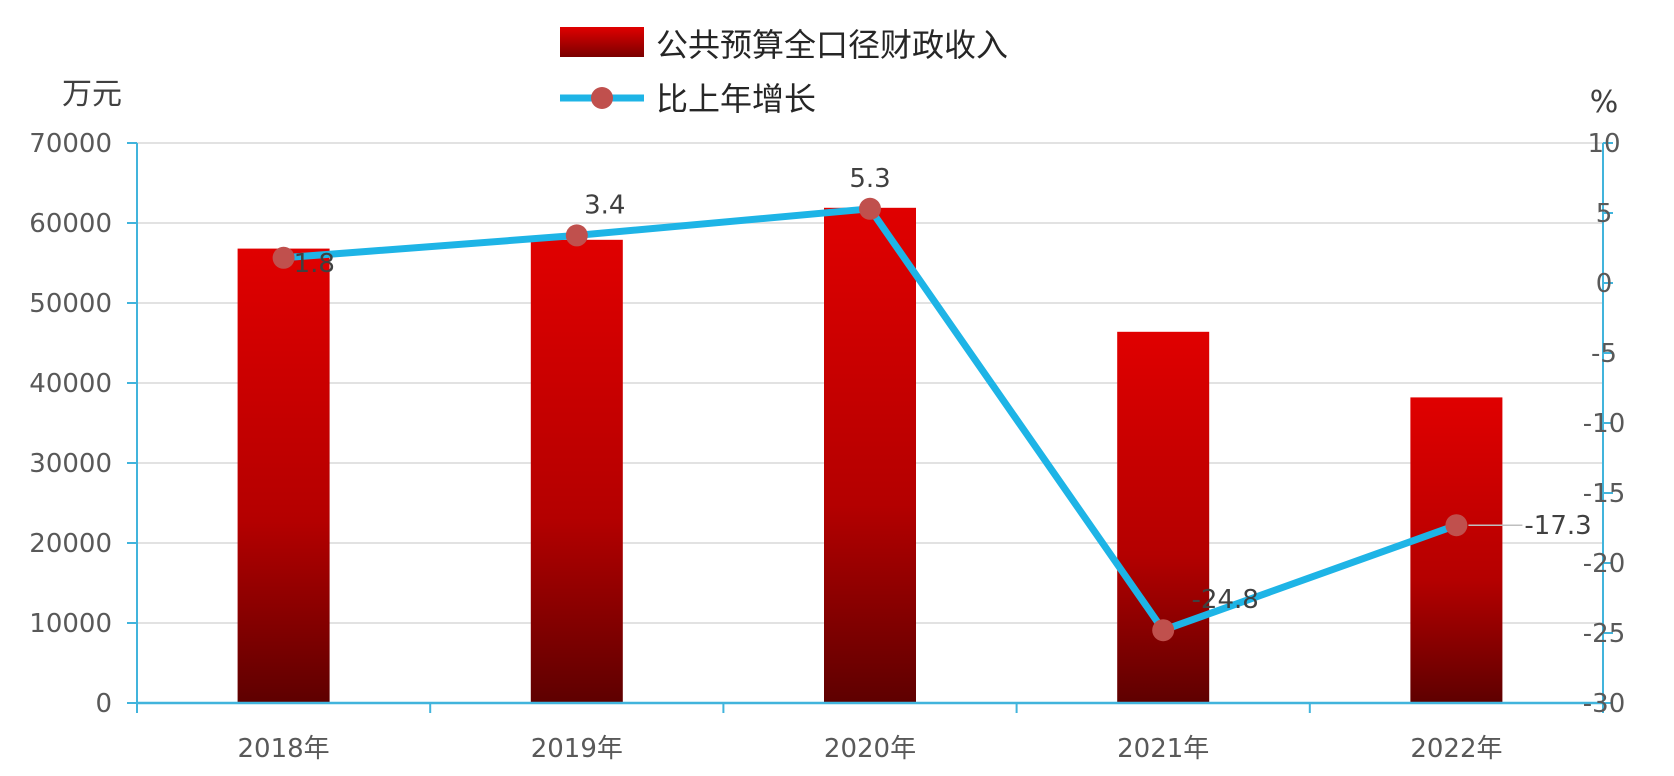  Describe the element at coordinates (1604, 354) in the screenshot. I see `y-right-tick-label: -5` at that location.